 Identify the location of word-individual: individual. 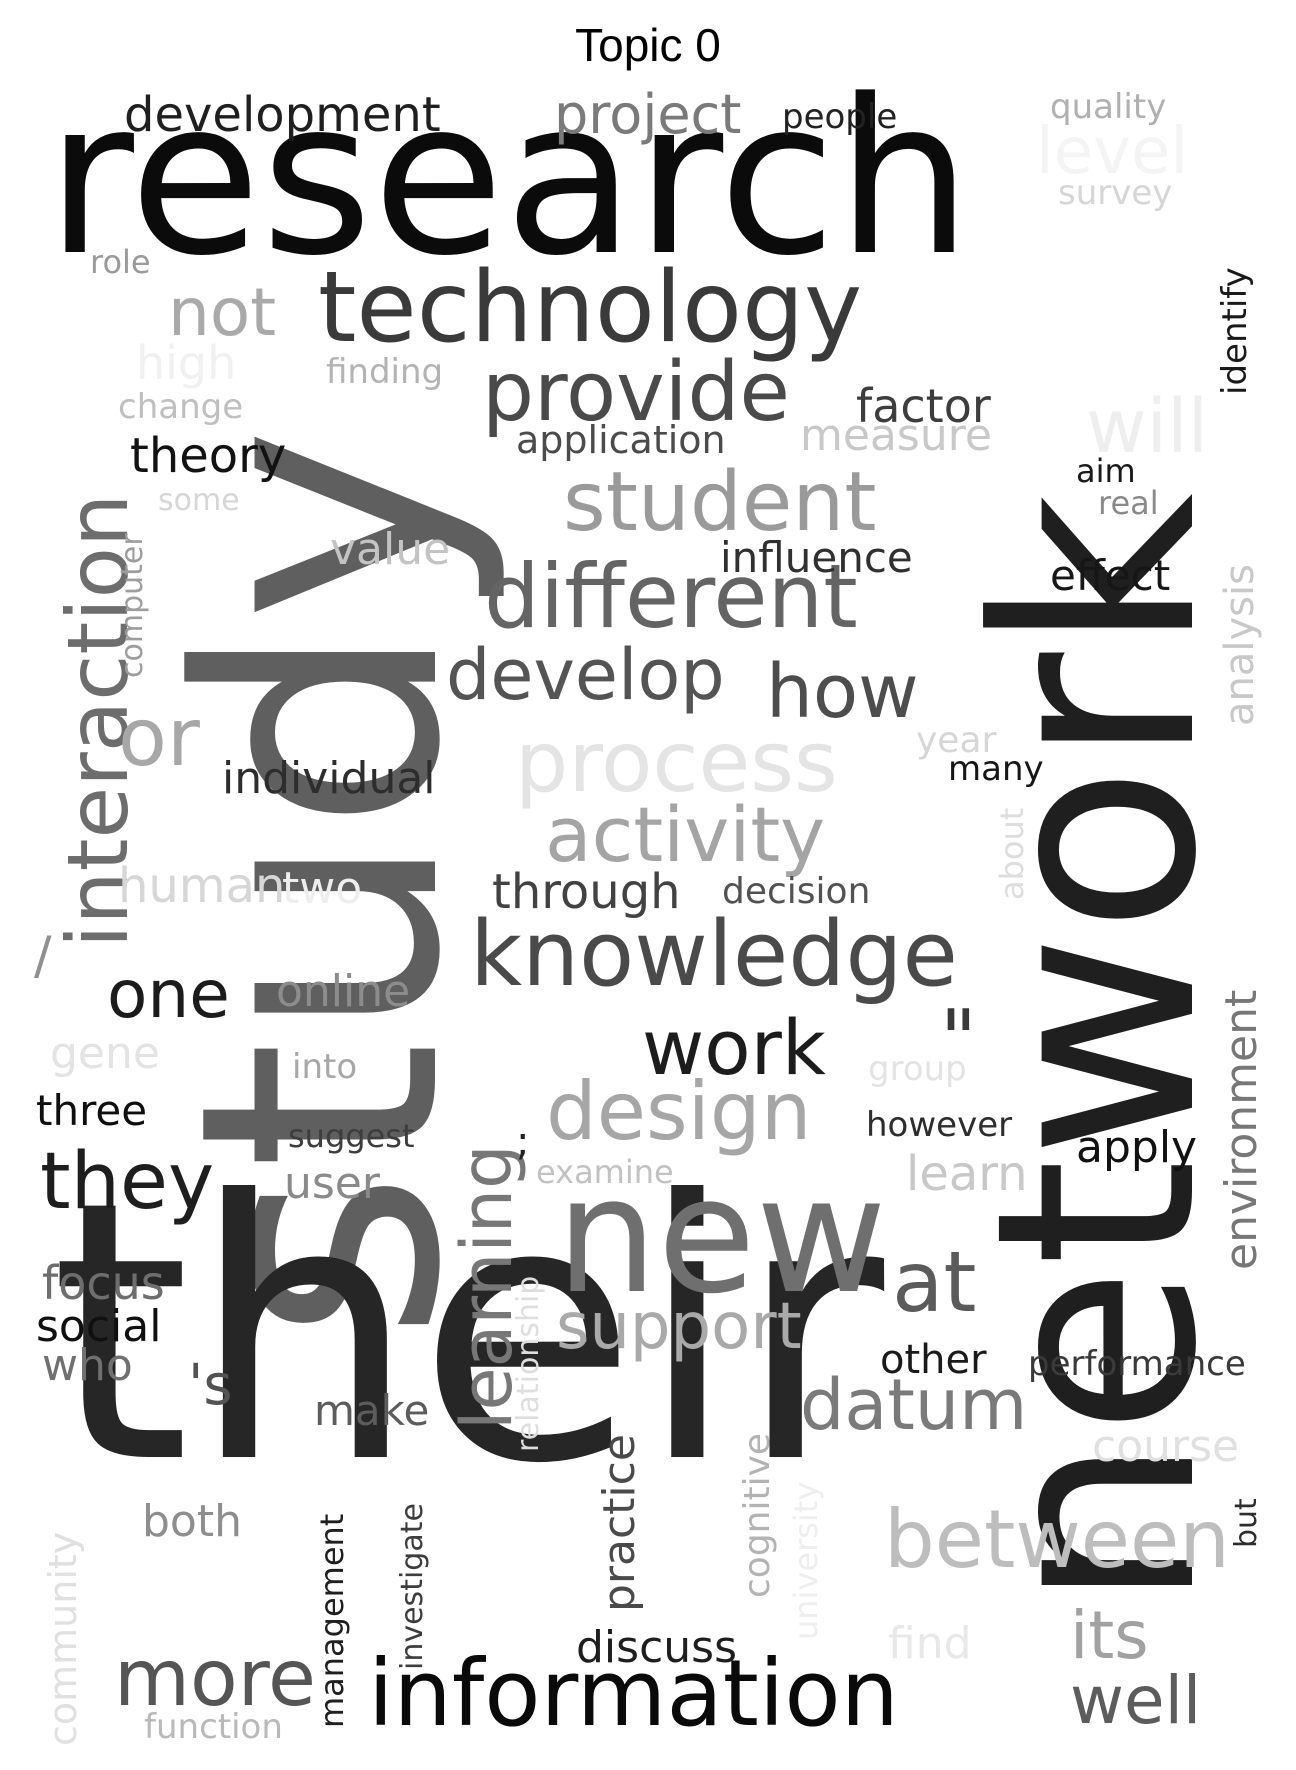
(329, 778).